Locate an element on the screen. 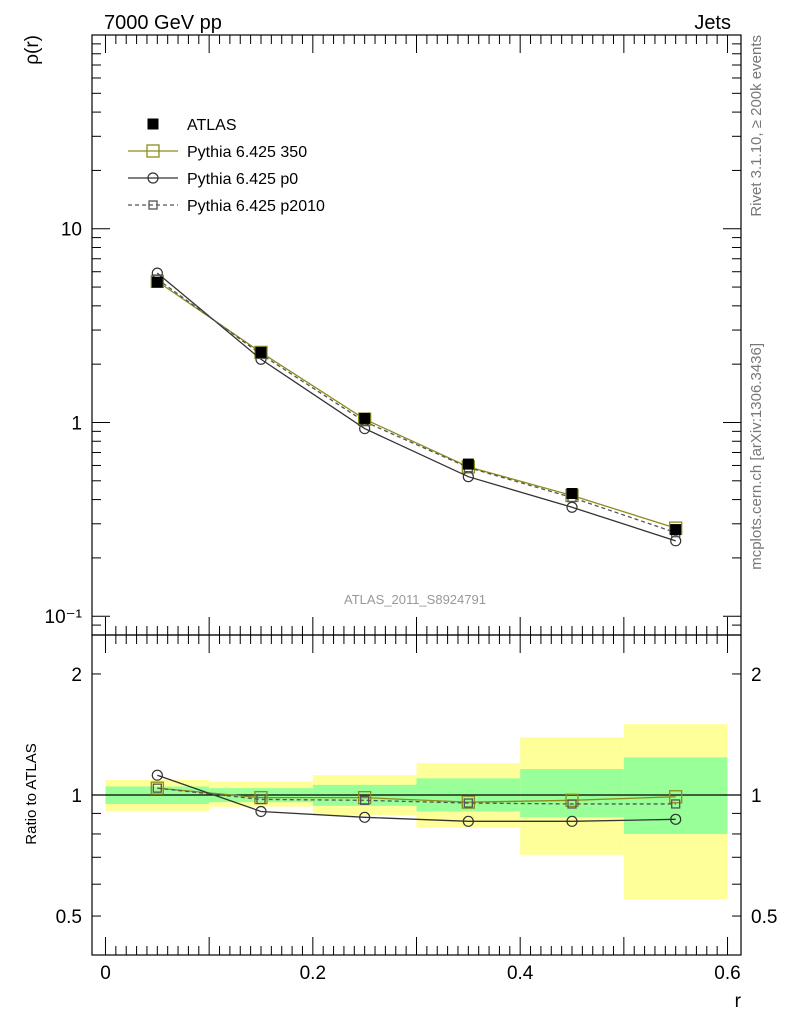 This screenshot has width=786, height=1024. analysis-label: ATLAS_2011_S8924791 is located at coordinates (415, 599).